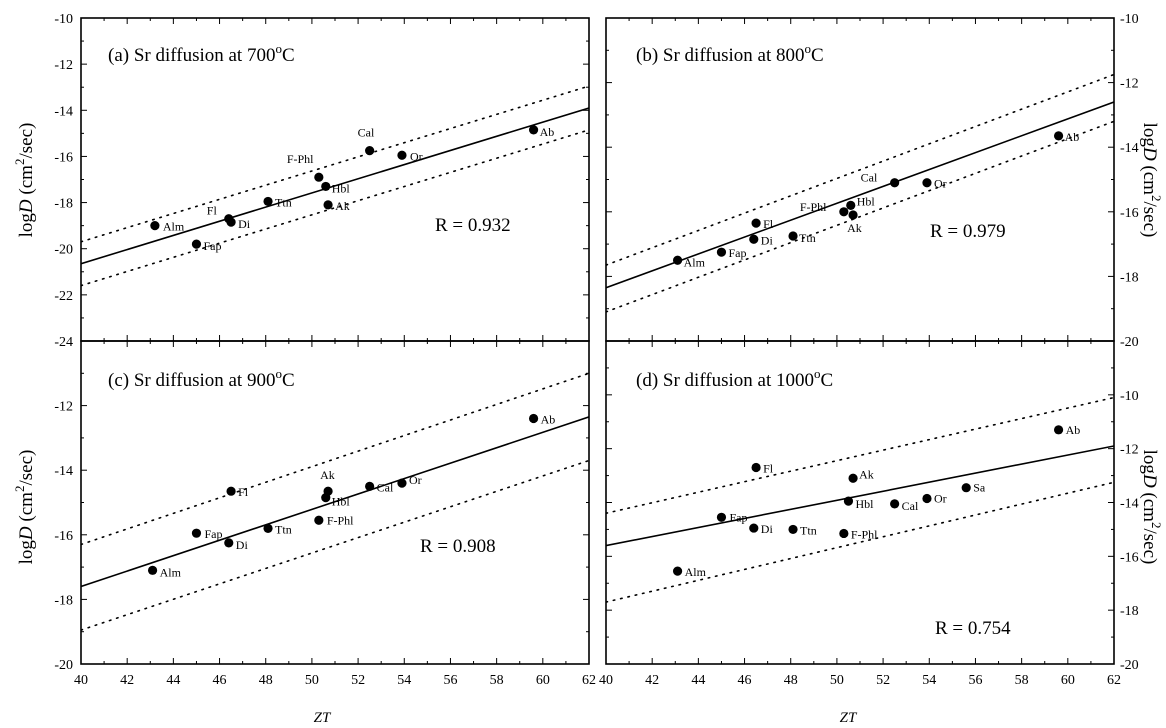  I want to click on x-tick-label-d: 58, so click(1022, 680).